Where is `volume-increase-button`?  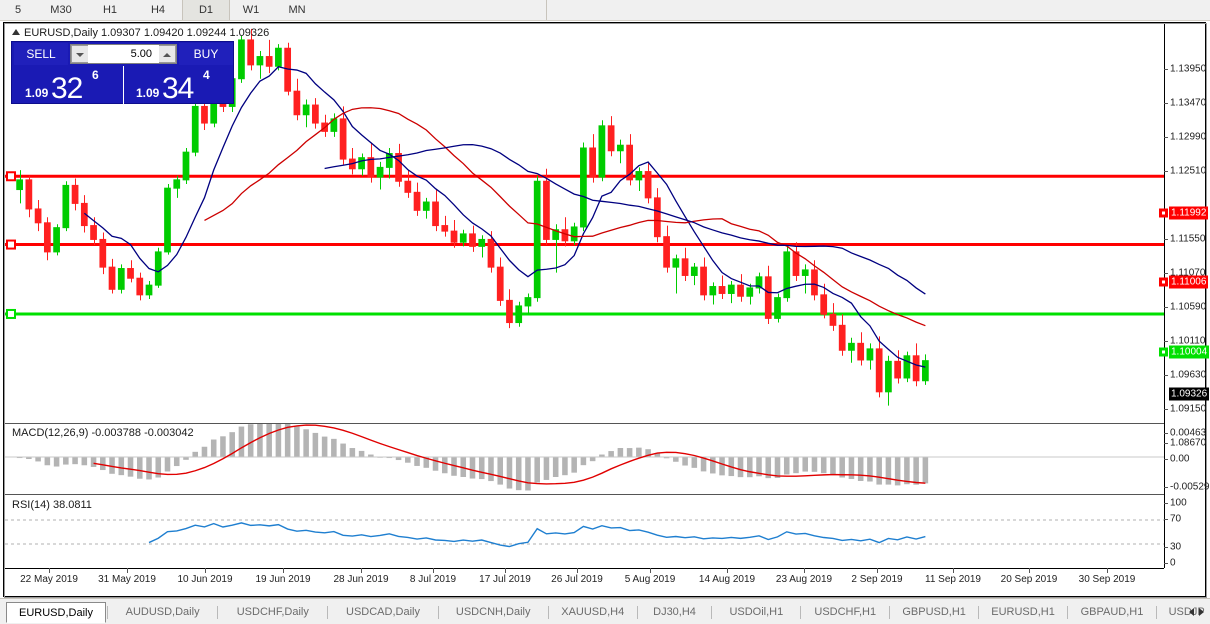 volume-increase-button is located at coordinates (167, 54).